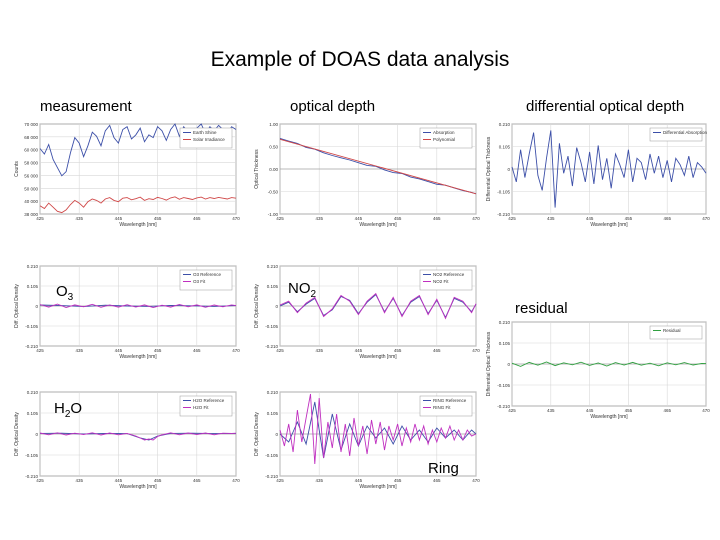 The height and width of the screenshot is (540, 720). Describe the element at coordinates (86, 106) in the screenshot. I see `measurement-label: measurement` at that location.